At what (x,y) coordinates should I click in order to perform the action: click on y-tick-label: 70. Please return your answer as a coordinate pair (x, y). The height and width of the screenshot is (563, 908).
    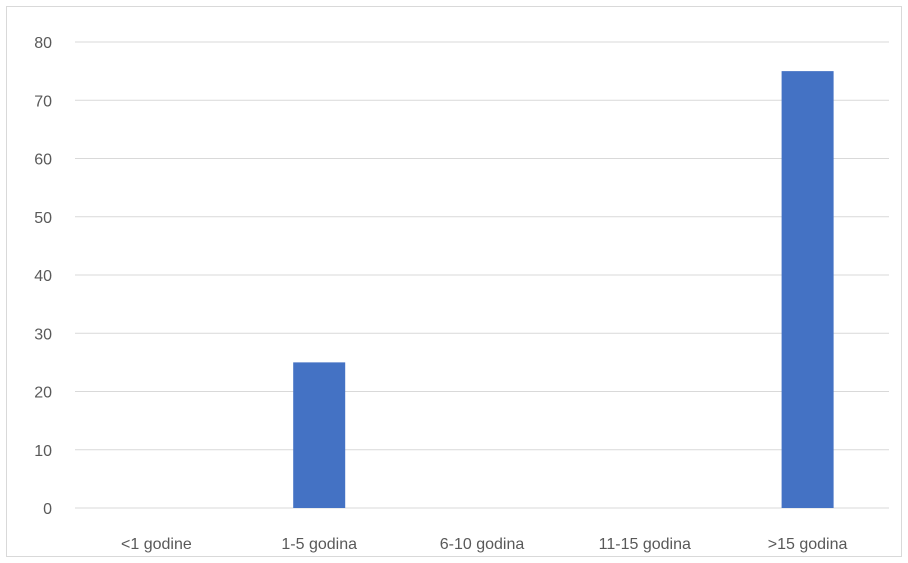
    Looking at the image, I should click on (43, 101).